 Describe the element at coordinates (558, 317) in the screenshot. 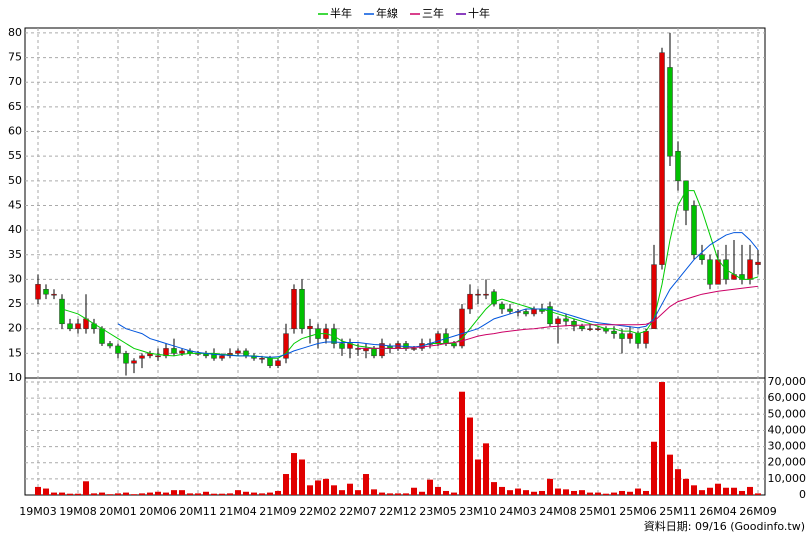

I see `ma-line` at that location.